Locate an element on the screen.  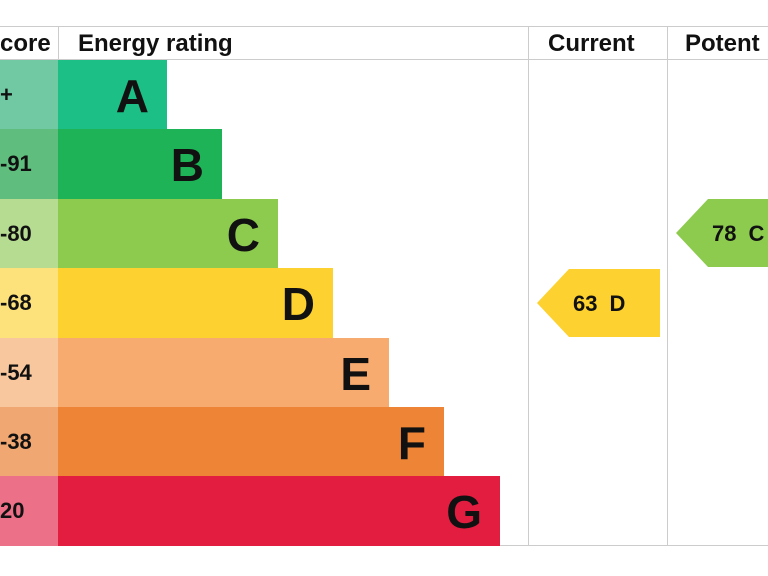
rating-bar: E is located at coordinates (223, 372).